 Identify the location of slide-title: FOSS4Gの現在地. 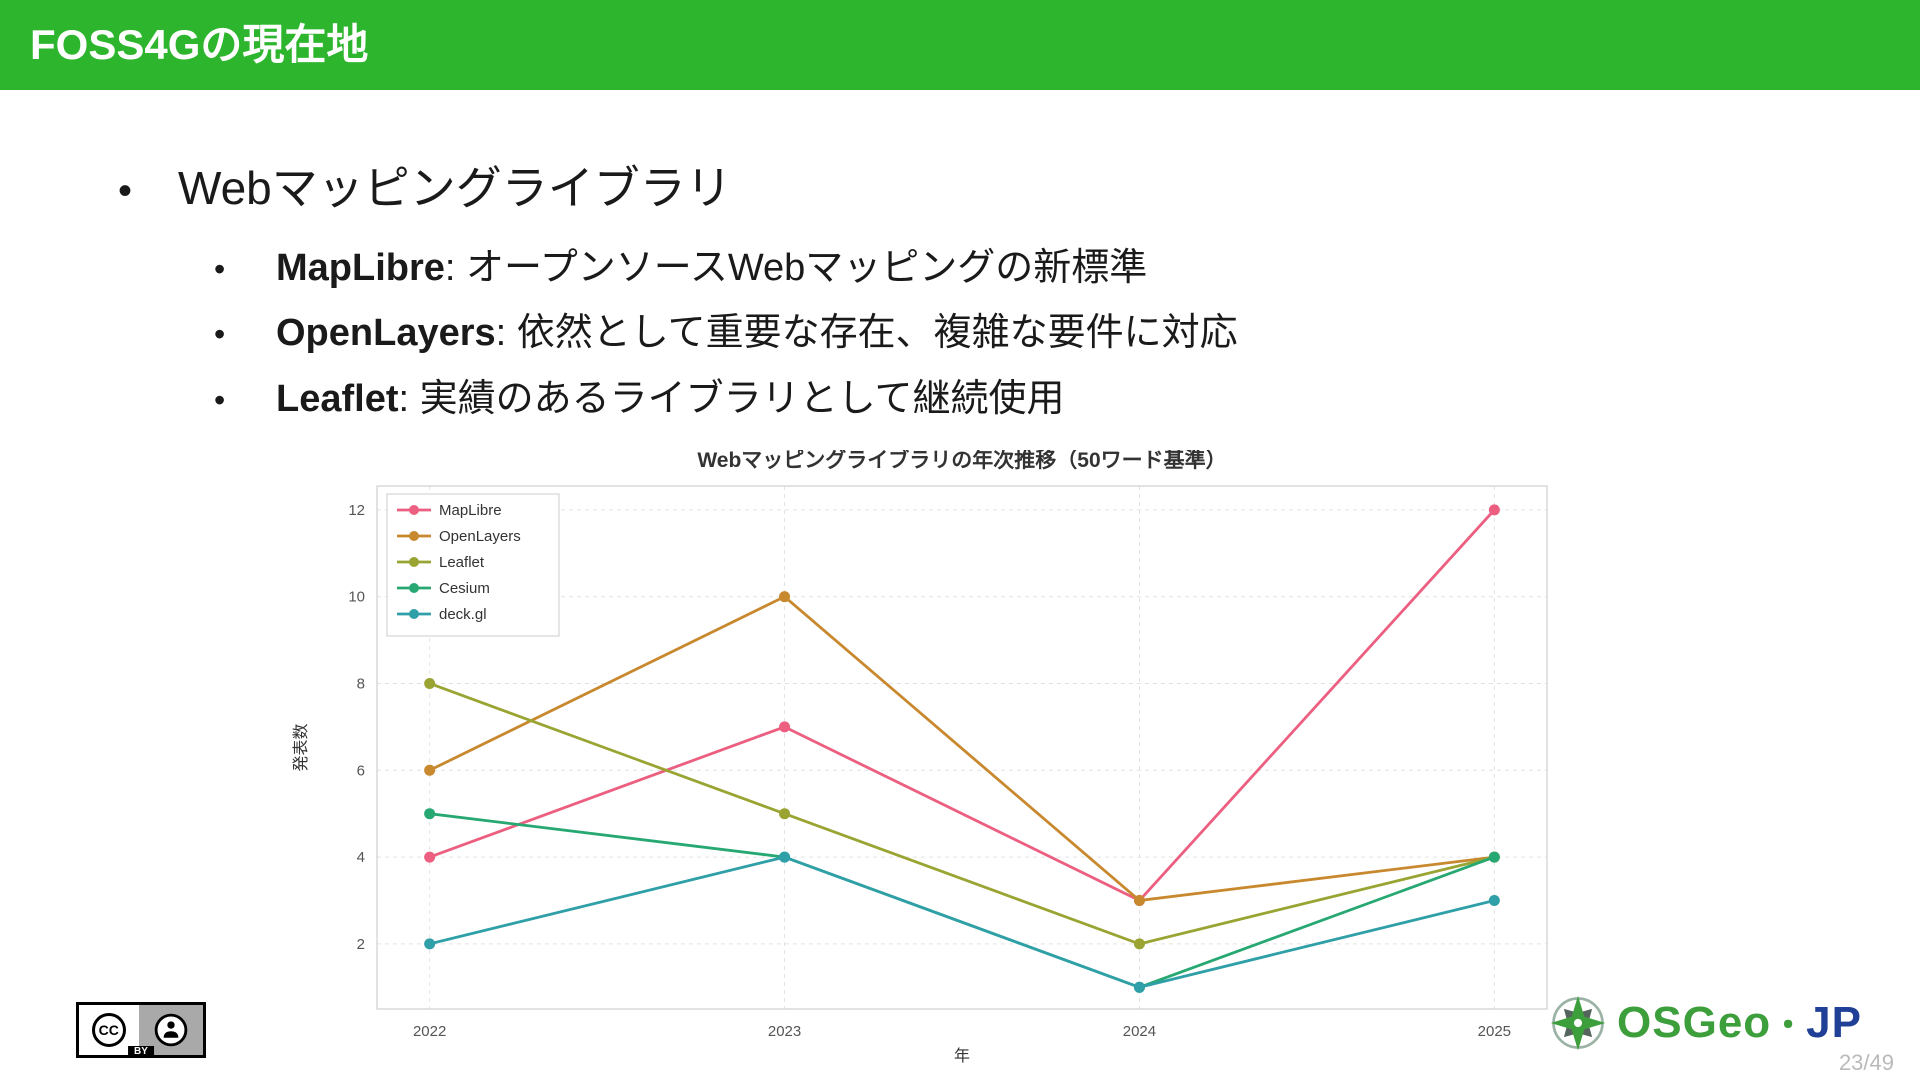
(199, 44).